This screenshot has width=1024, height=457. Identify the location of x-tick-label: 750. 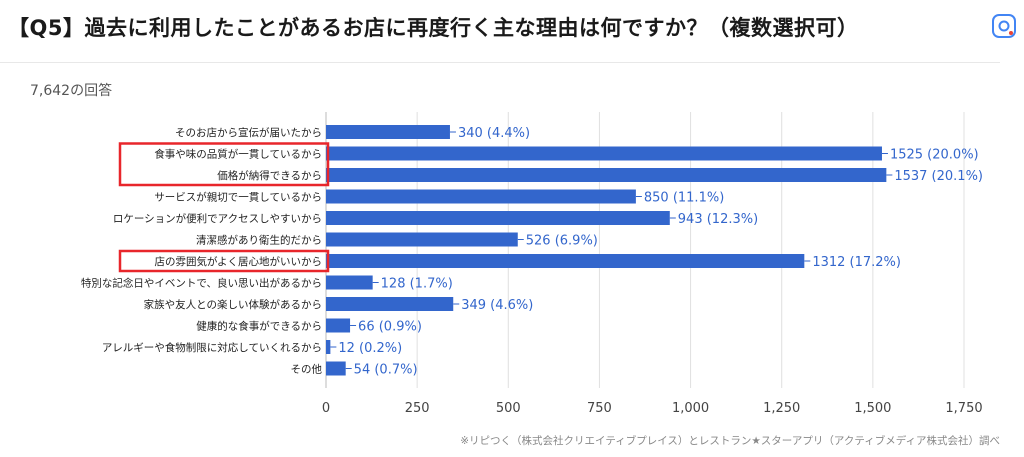
(599, 408).